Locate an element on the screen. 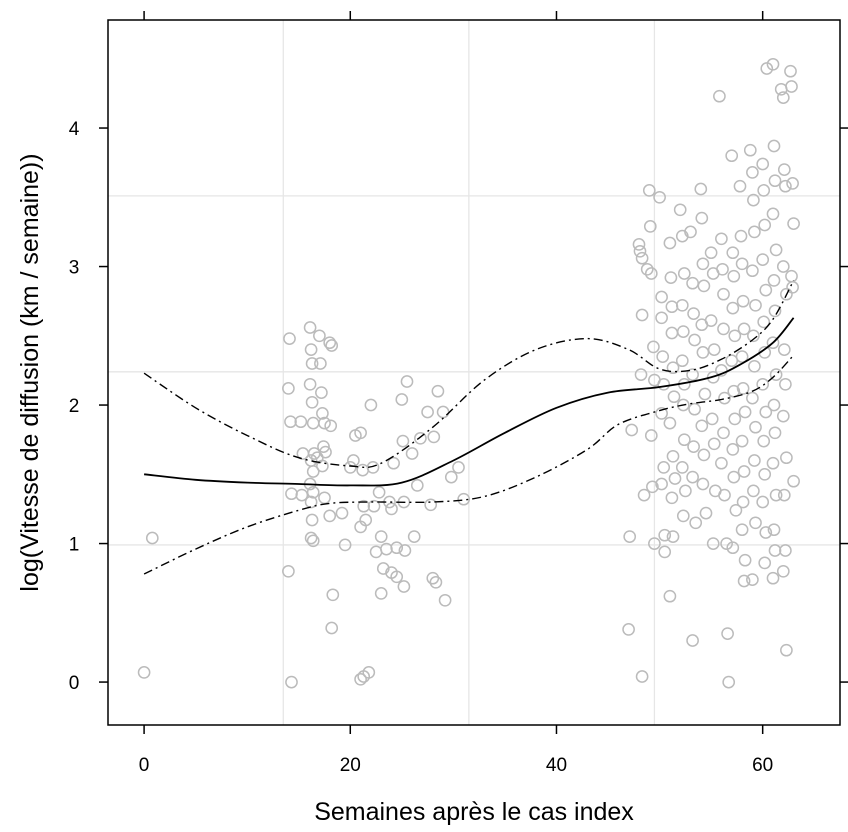 The height and width of the screenshot is (832, 848). x-tick-label: 40 is located at coordinates (556, 765).